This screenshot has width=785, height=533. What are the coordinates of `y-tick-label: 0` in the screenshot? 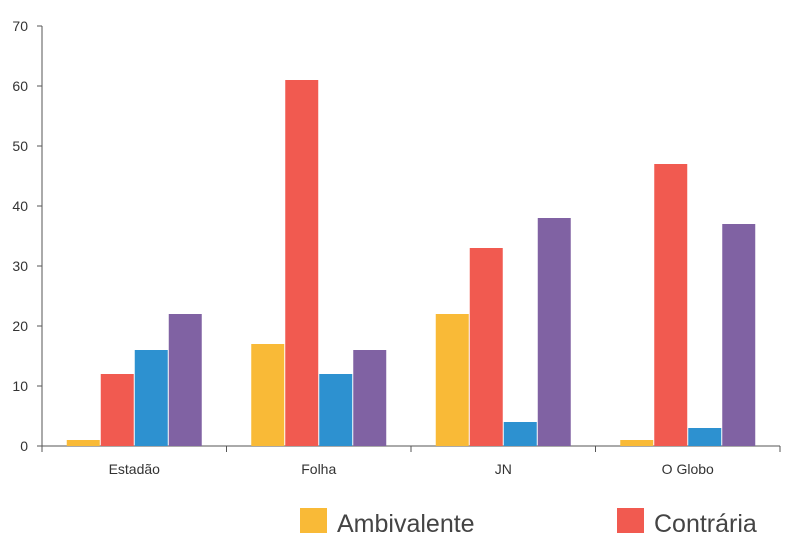 It's located at (24, 446).